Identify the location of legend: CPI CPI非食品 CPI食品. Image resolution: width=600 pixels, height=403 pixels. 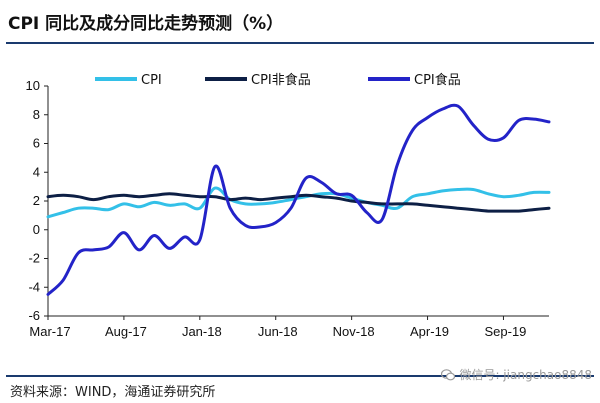
(278, 80).